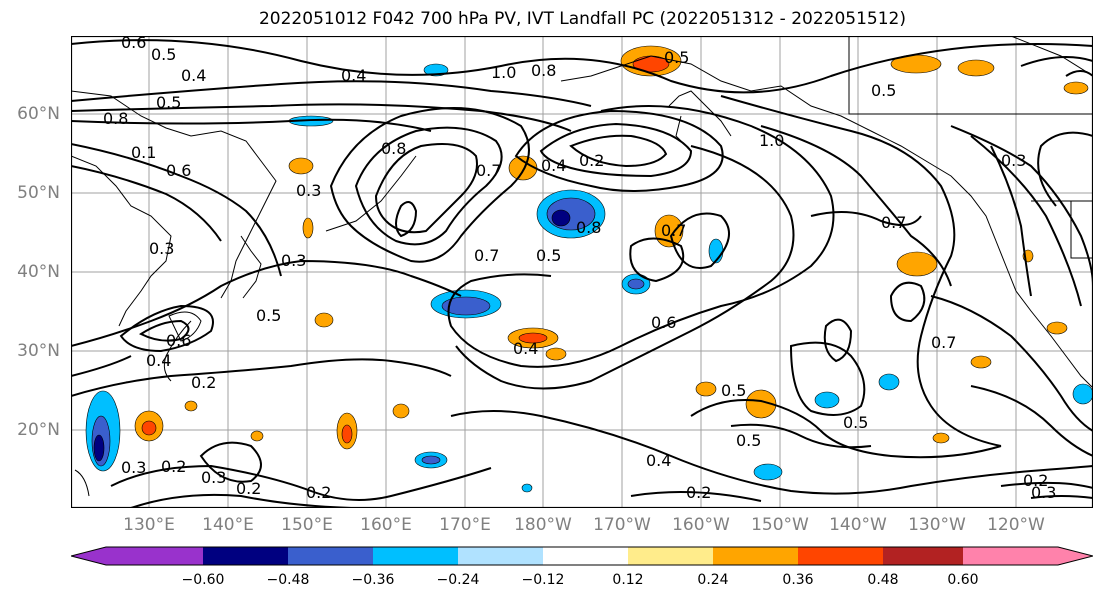 The width and height of the screenshot is (1105, 601). I want to click on lon-label: 170°E, so click(465, 525).